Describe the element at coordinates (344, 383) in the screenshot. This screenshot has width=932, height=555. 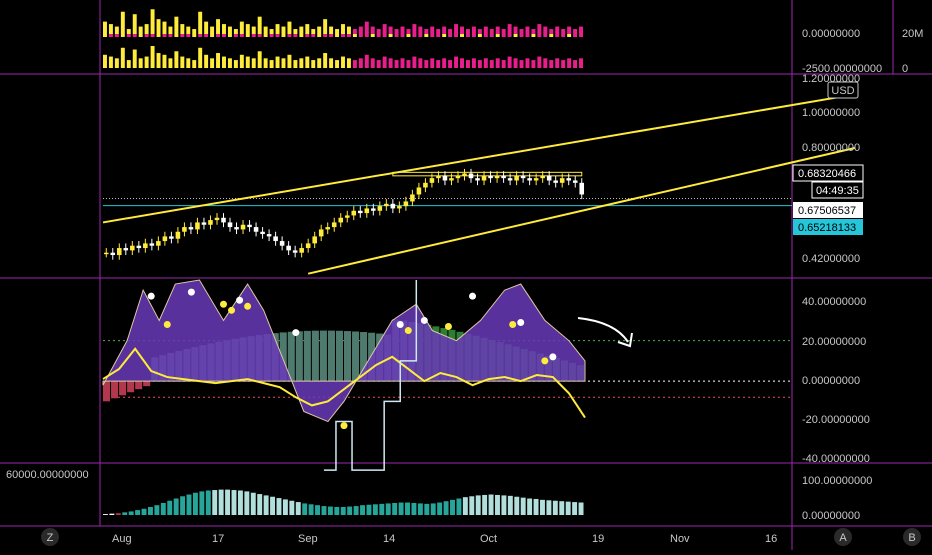
I see `signal-line` at that location.